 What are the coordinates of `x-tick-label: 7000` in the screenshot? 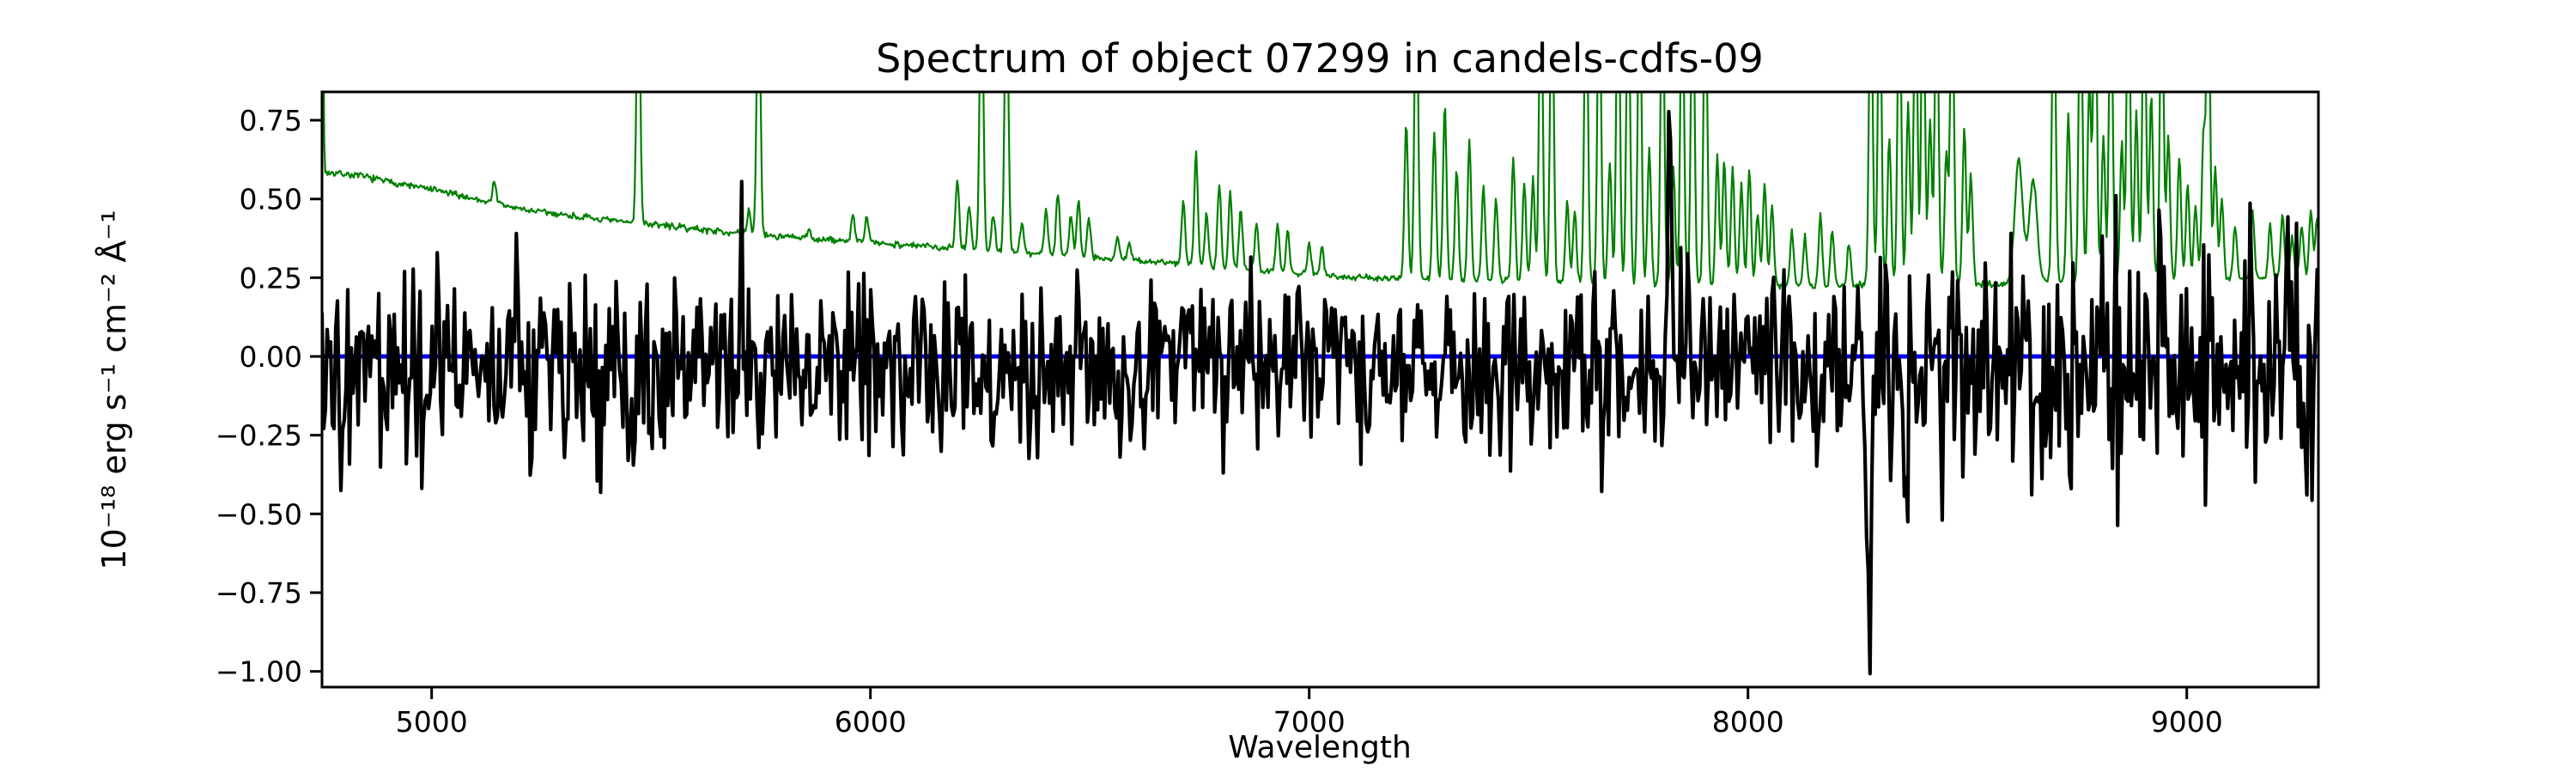 It's located at (1309, 722).